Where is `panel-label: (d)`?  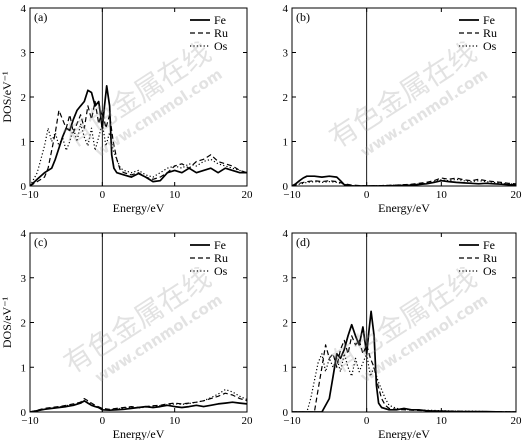
panel-label: (d) is located at coordinates (303, 242).